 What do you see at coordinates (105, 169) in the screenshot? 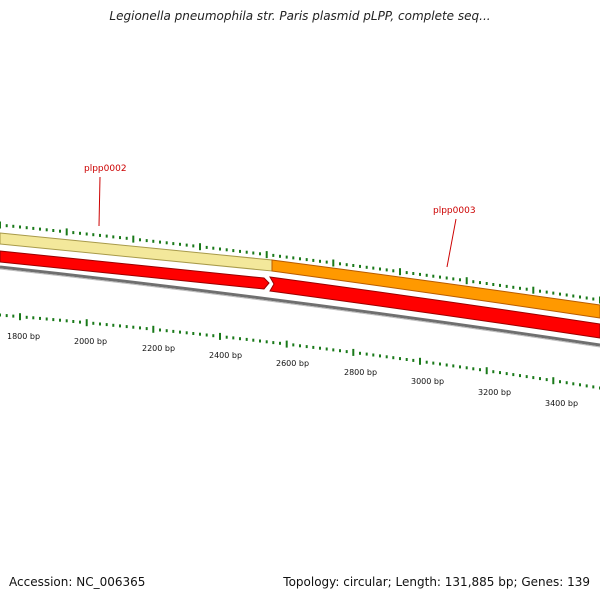
I see `gene-label-plpp0002: plpp0002` at bounding box center [105, 169].